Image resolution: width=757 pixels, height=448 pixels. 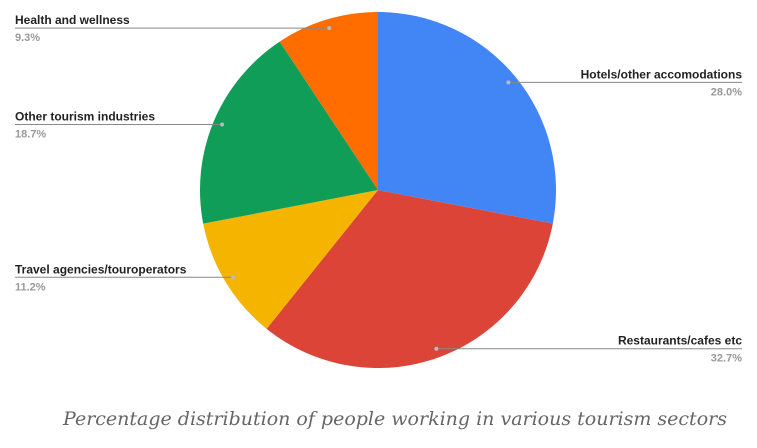 I want to click on slice-value-label: 9.3%, so click(x=27, y=38).